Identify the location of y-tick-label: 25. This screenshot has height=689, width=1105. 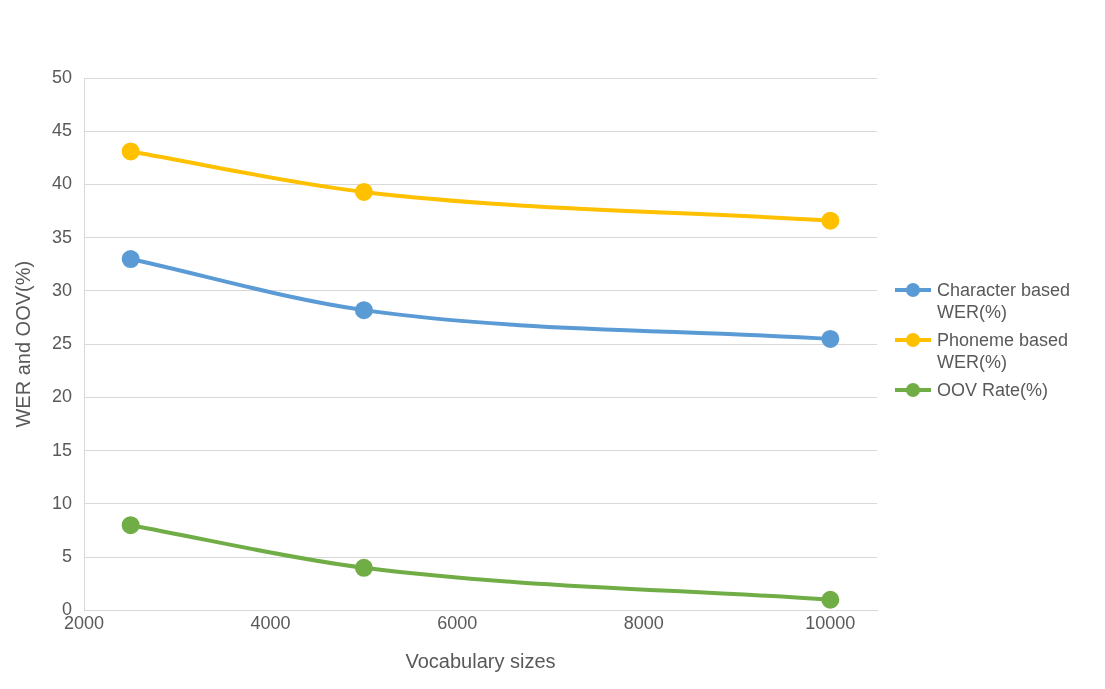
(62, 343).